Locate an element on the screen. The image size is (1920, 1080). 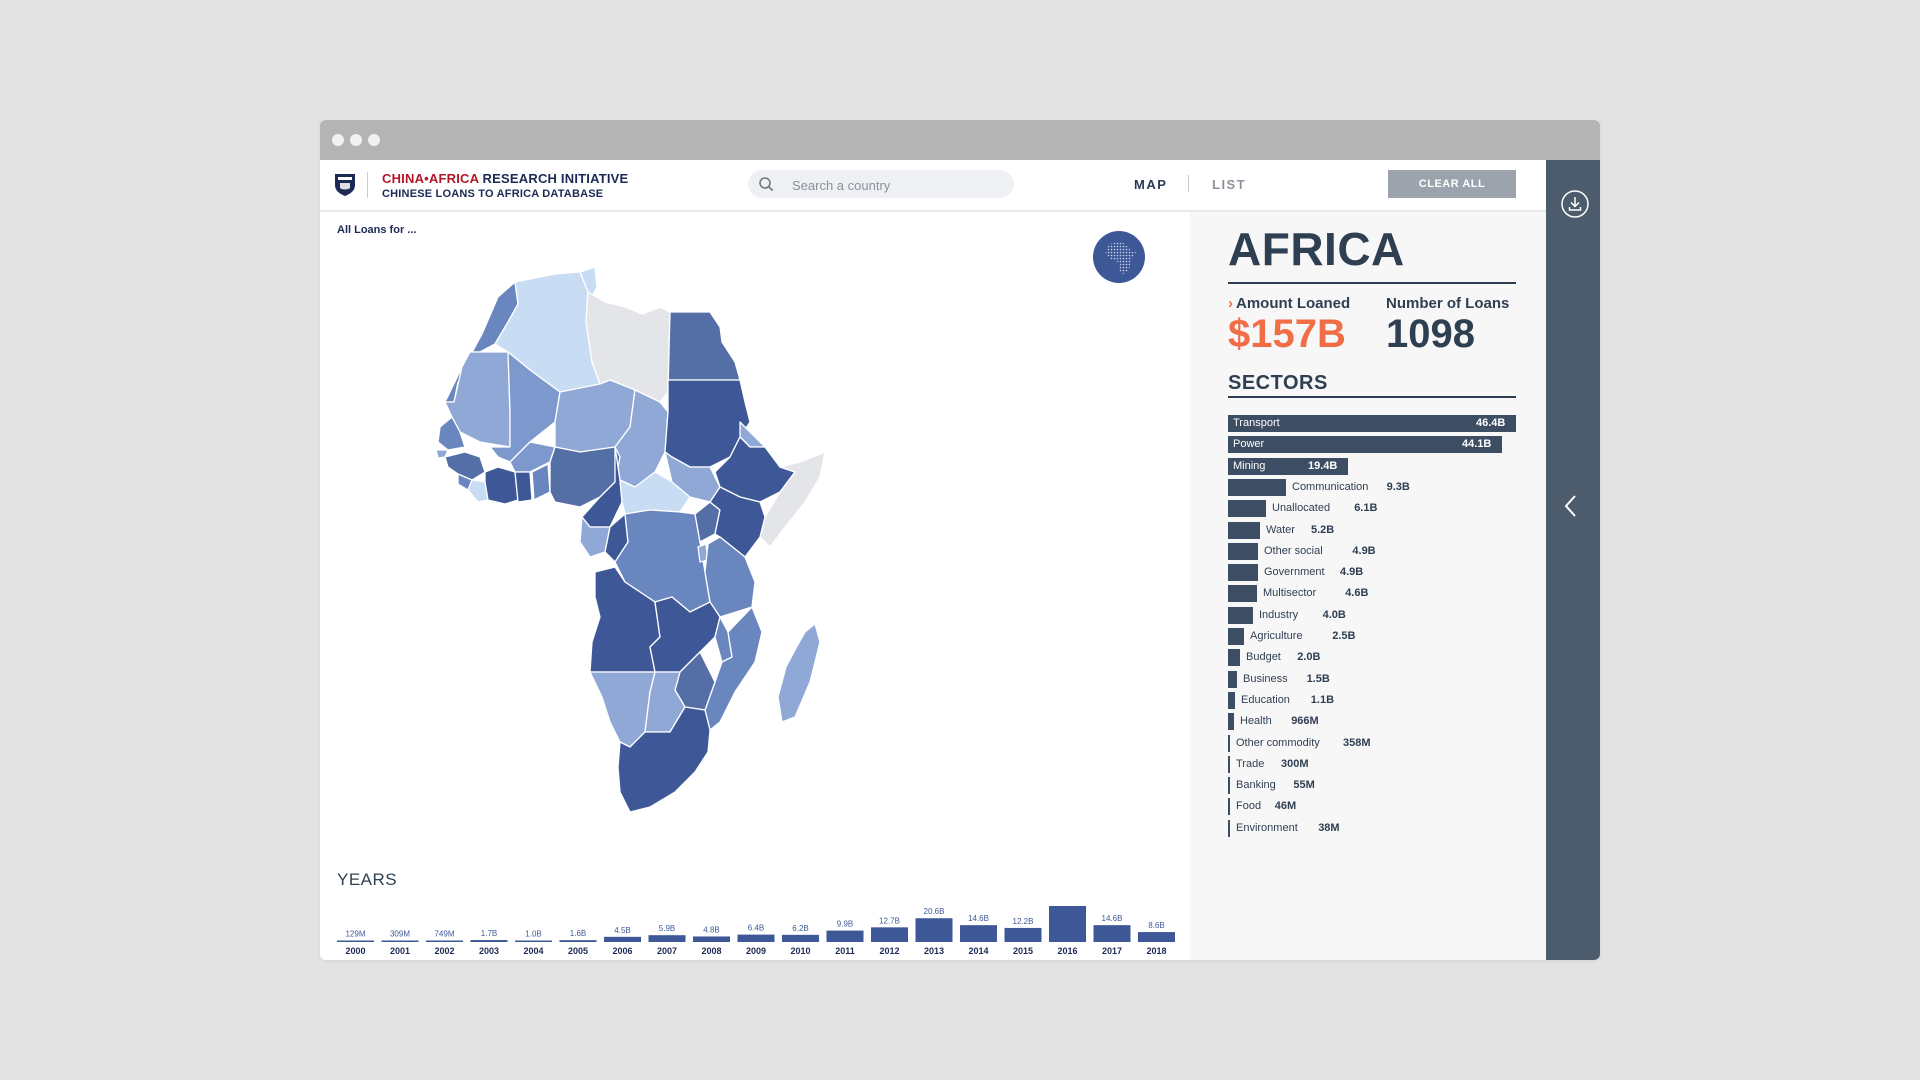
sector-row: Food 46M is located at coordinates (1378, 807).